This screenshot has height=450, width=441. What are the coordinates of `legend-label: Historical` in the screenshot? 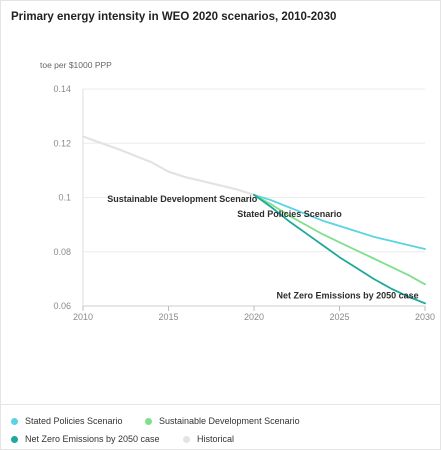 It's located at (216, 439).